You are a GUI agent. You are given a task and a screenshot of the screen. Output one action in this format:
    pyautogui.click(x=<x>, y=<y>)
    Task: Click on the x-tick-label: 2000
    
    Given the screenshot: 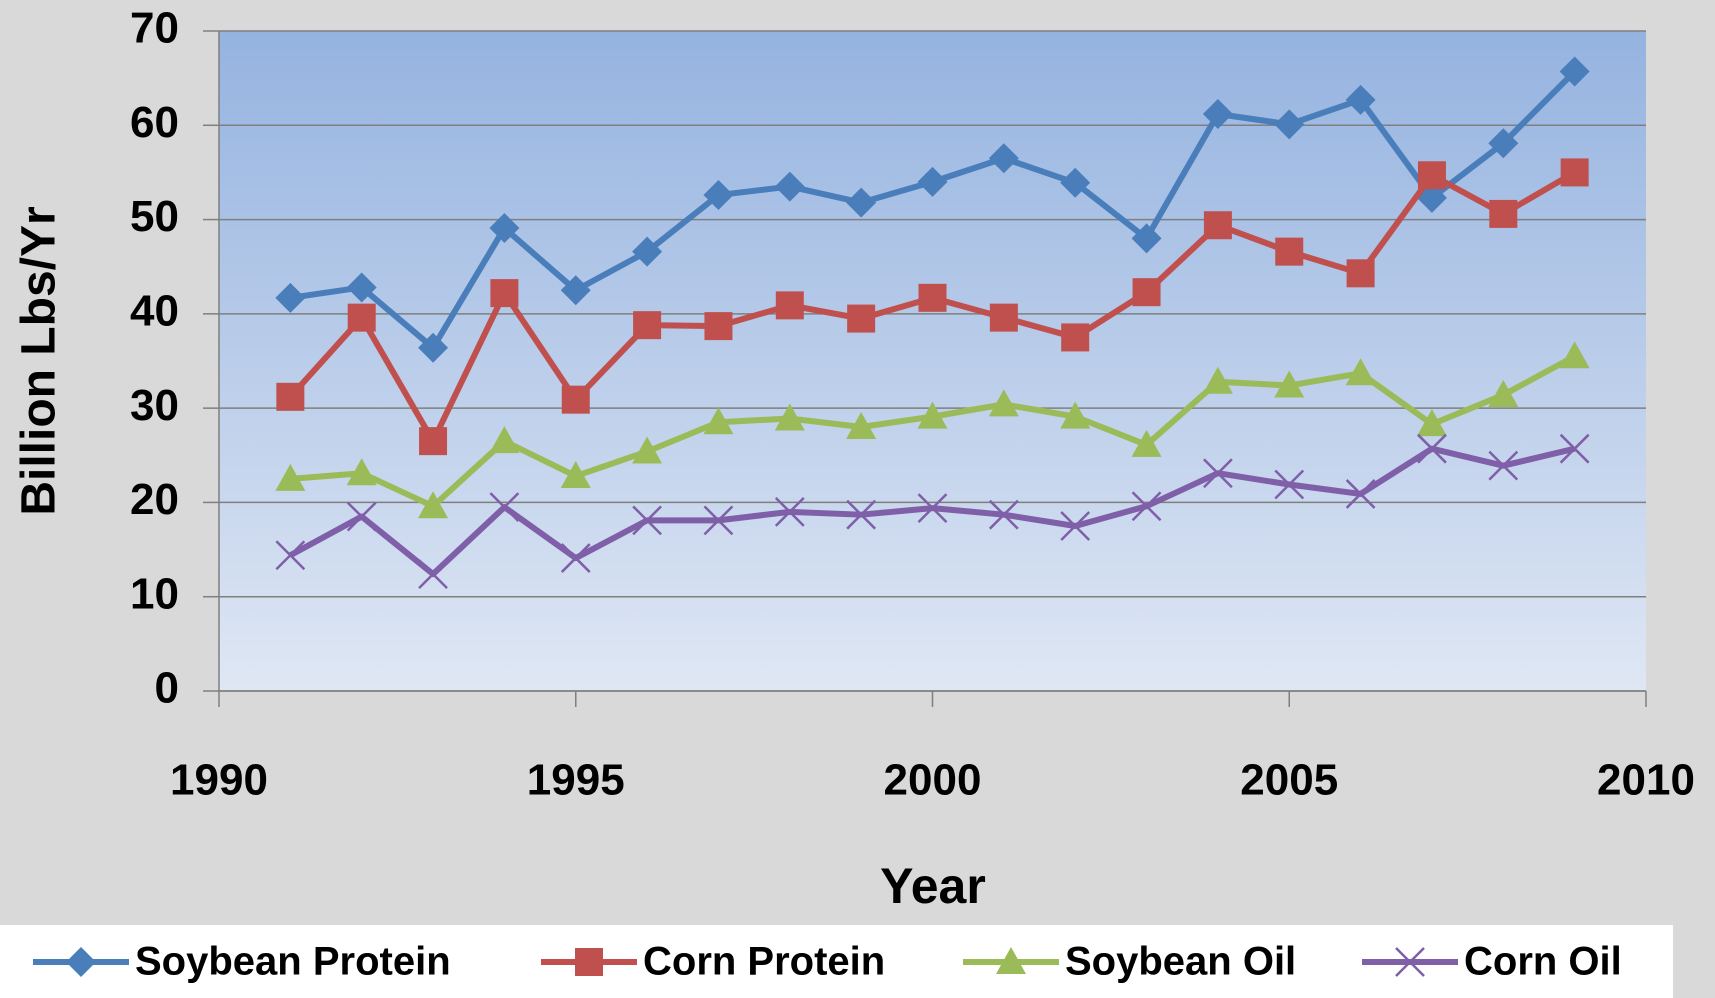 What is the action you would take?
    pyautogui.click(x=933, y=780)
    